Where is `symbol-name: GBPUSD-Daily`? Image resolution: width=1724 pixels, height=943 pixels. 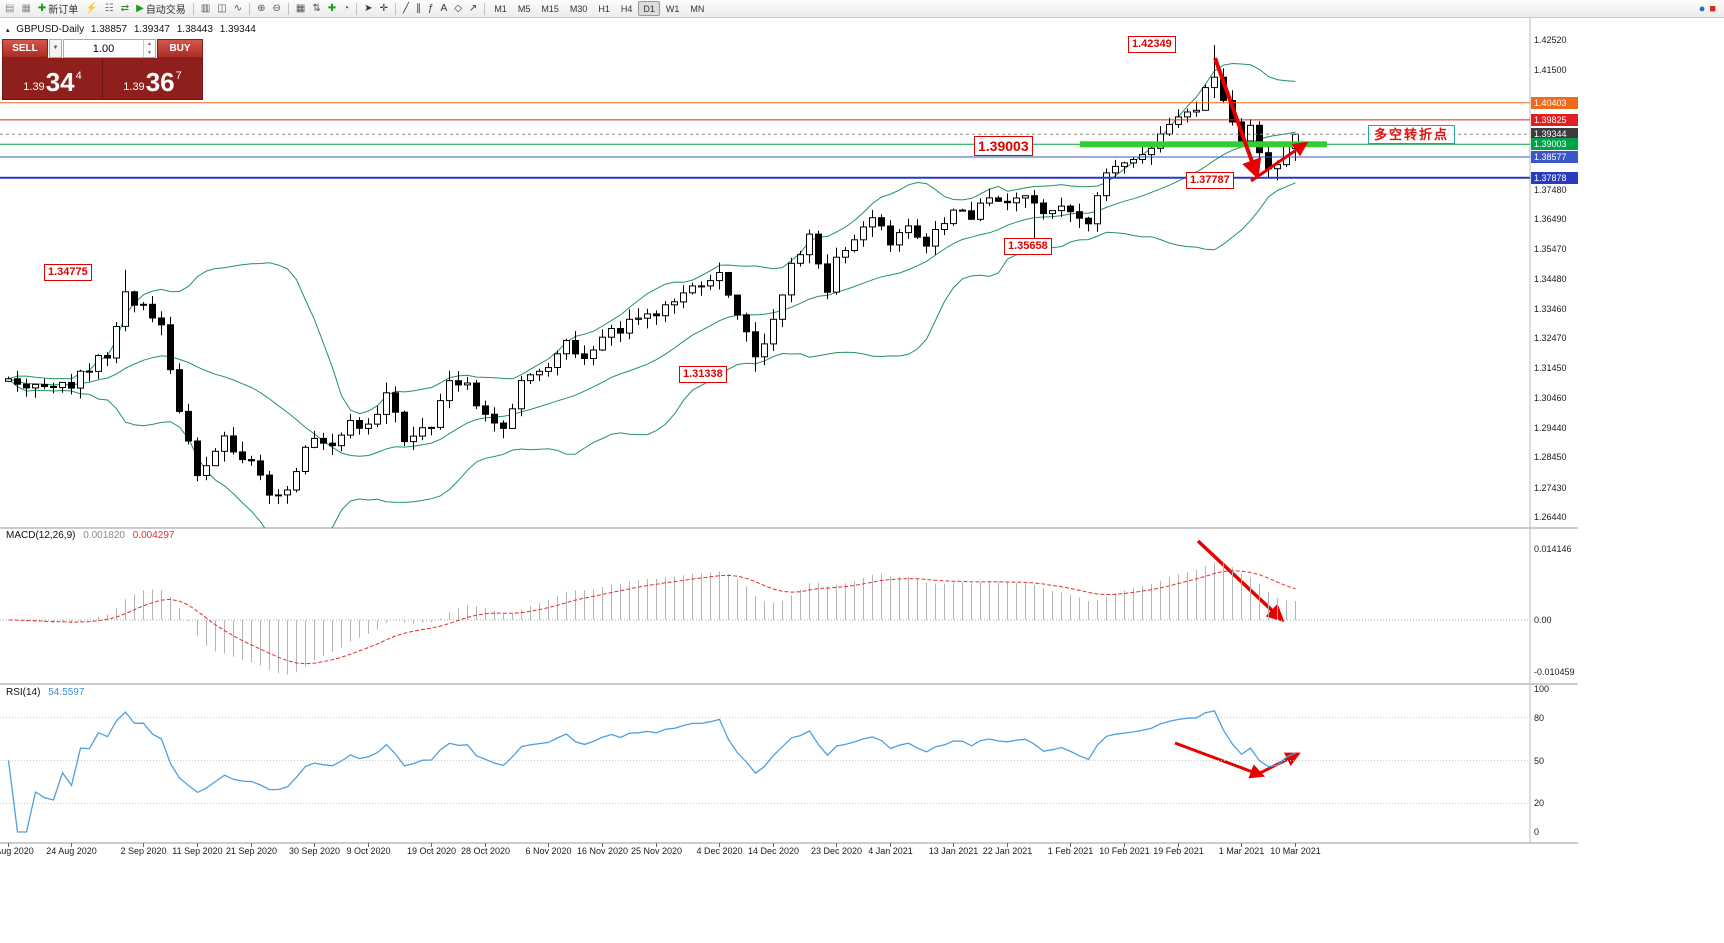 symbol-name: GBPUSD-Daily is located at coordinates (50, 29).